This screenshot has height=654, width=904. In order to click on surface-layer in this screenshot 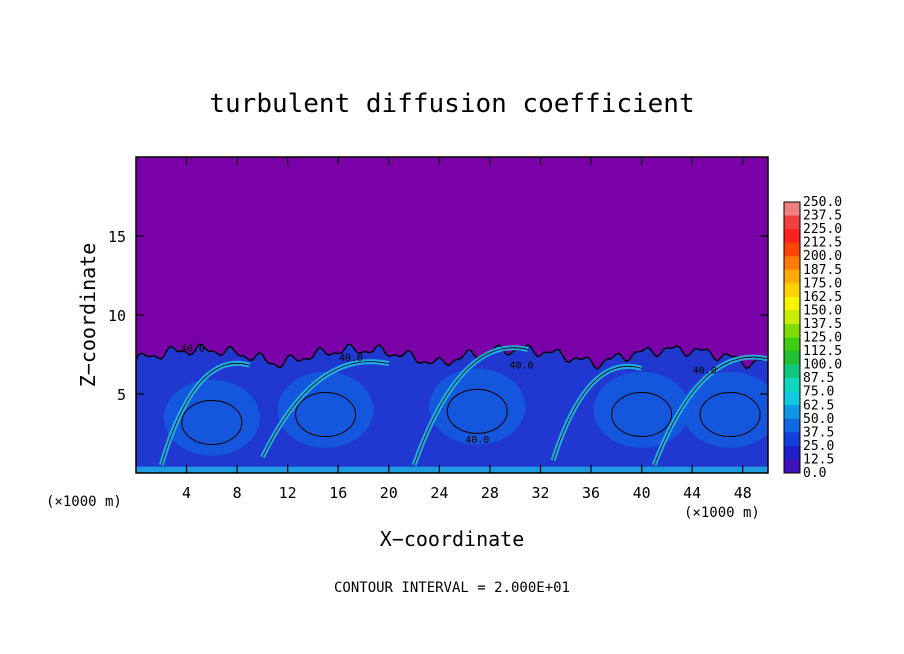, I will do `click(452, 469)`.